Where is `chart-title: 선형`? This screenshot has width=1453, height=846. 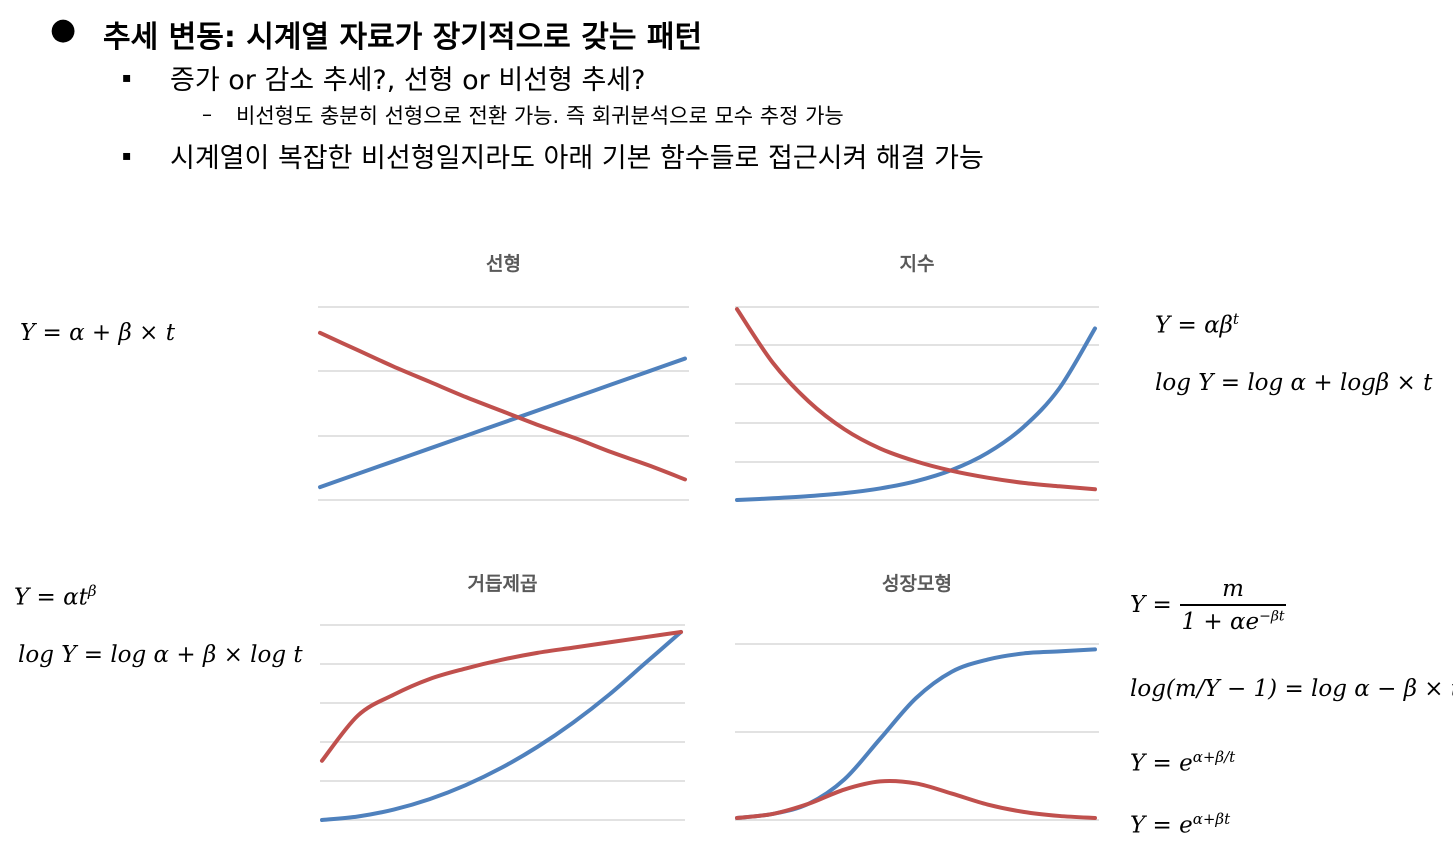
chart-title: 선형 is located at coordinates (503, 264).